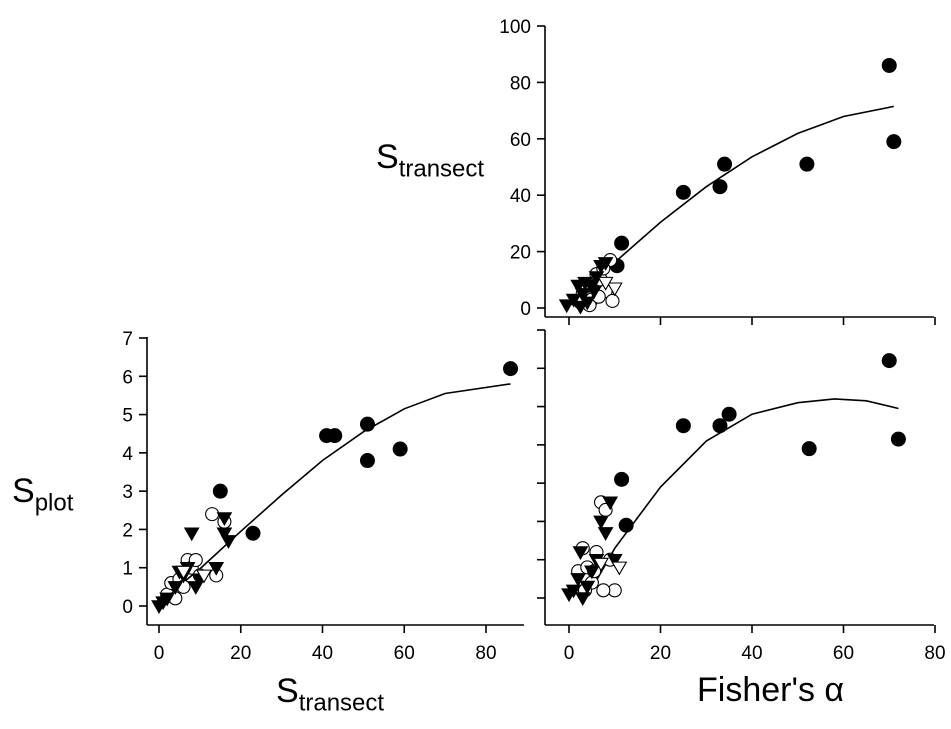 The width and height of the screenshot is (951, 729). What do you see at coordinates (603, 590) in the screenshot?
I see `bottom-right-point-open-circle` at bounding box center [603, 590].